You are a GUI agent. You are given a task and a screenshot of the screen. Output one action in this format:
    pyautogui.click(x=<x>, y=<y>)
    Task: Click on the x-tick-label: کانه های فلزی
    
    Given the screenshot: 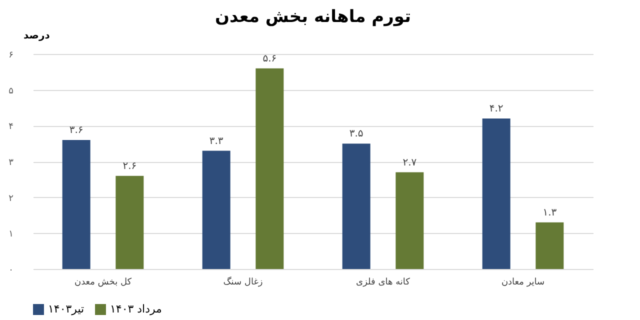 What is the action you would take?
    pyautogui.click(x=383, y=283)
    